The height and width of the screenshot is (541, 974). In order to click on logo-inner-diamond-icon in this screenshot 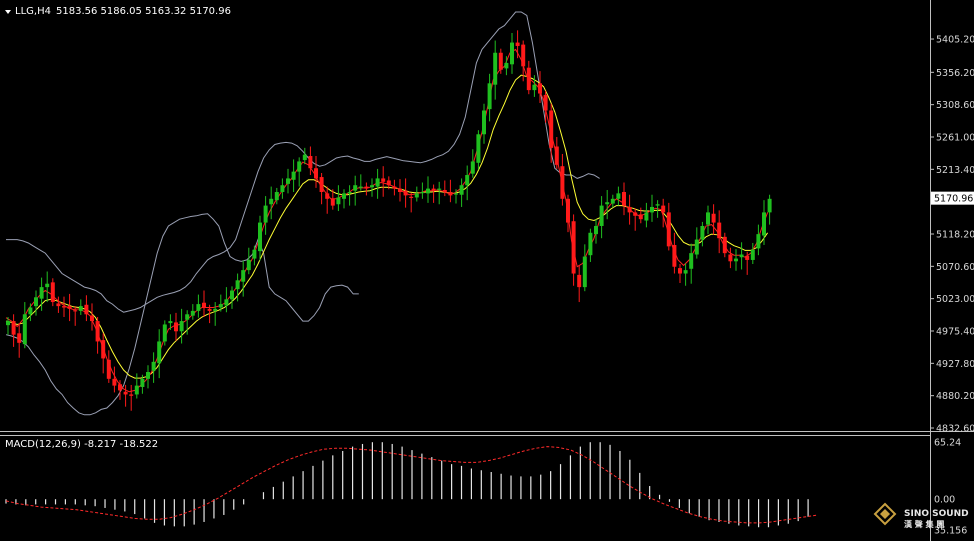, I will do `click(885, 514)`.